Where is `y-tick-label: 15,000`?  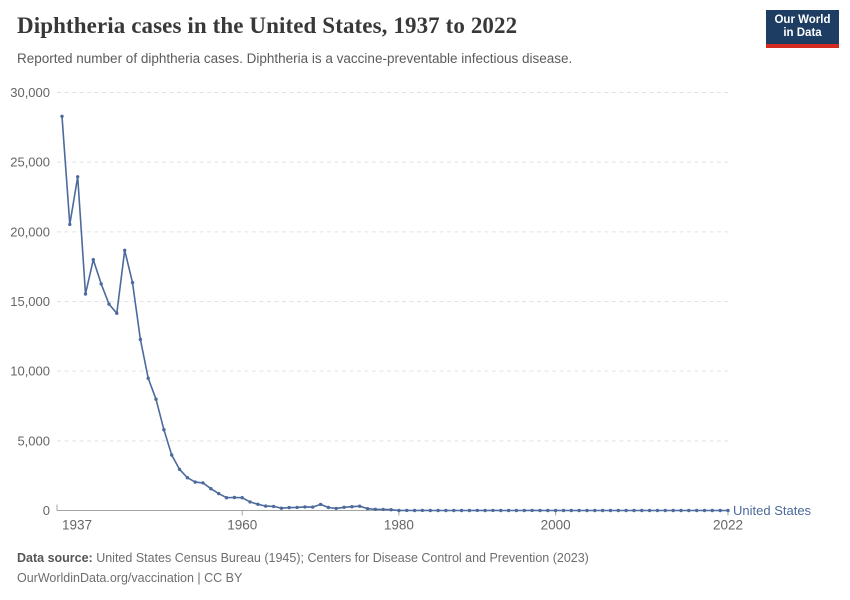 y-tick-label: 15,000 is located at coordinates (30, 301).